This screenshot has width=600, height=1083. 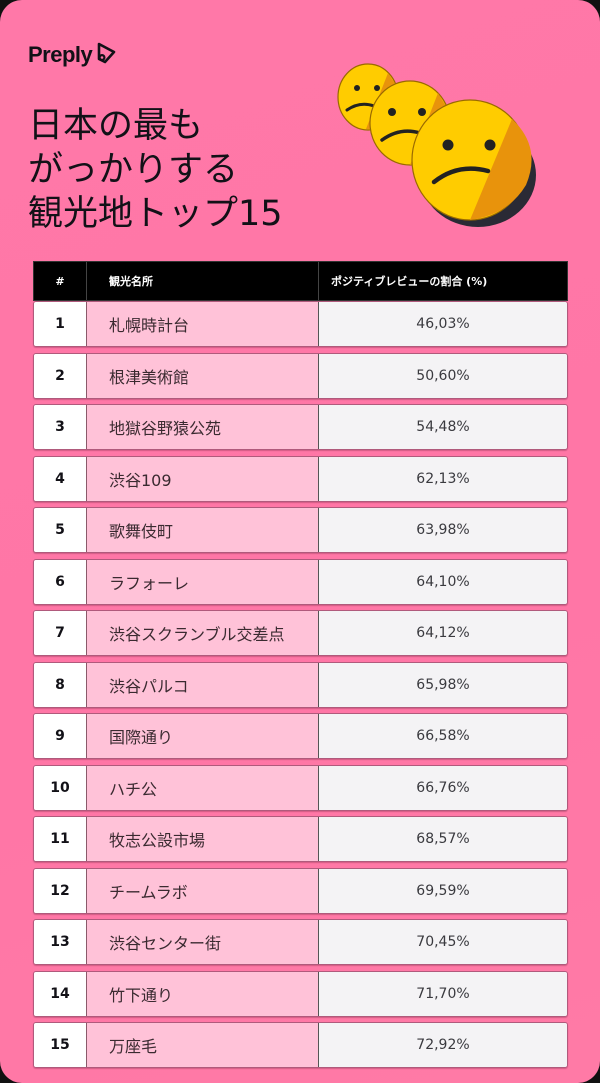 I want to click on attraction-cell: チームラボ, so click(x=203, y=890).